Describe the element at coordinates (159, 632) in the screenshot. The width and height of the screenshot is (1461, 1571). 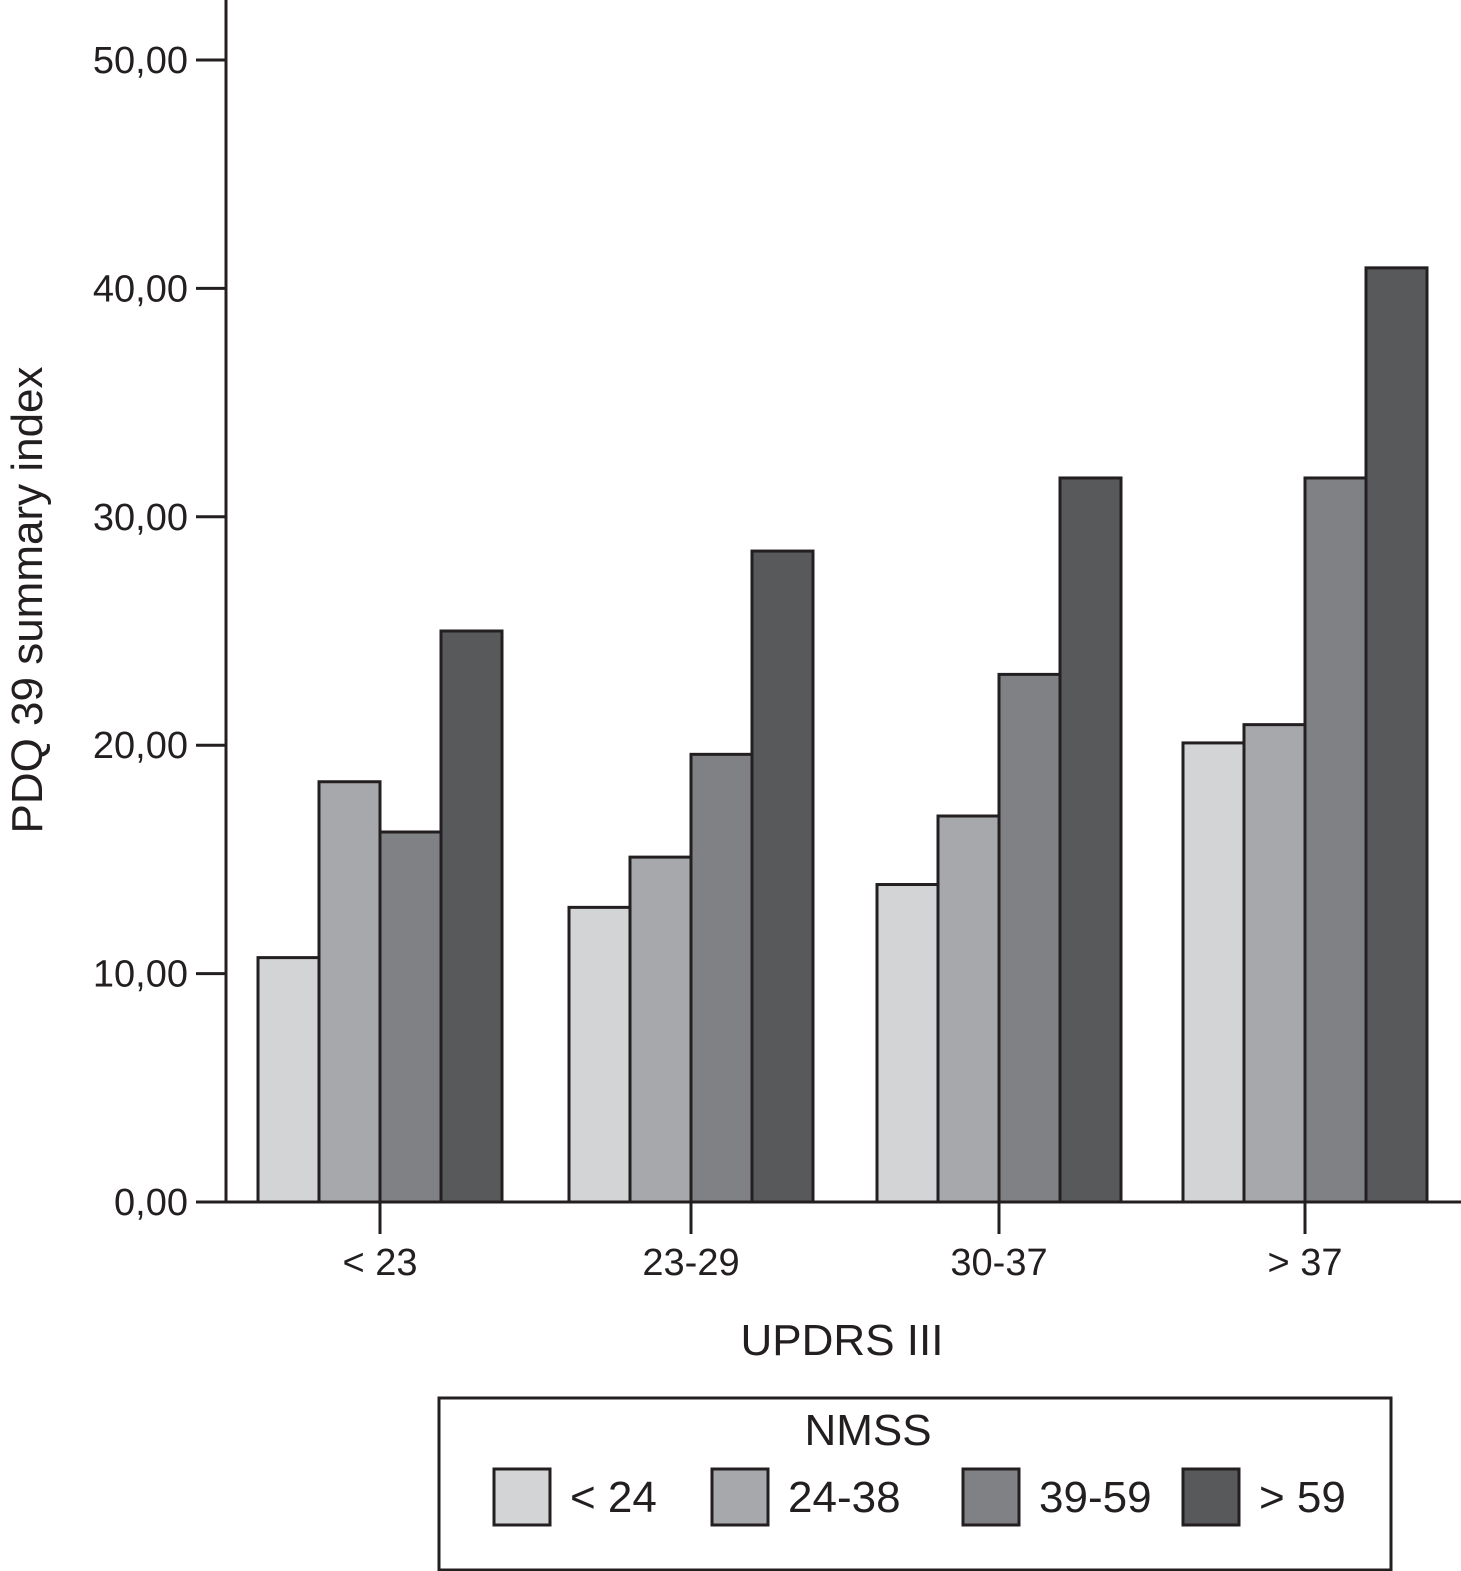
I see `y-axis-ticks: 0,00 10,00 20,00 30,00 40,00 50,00` at that location.